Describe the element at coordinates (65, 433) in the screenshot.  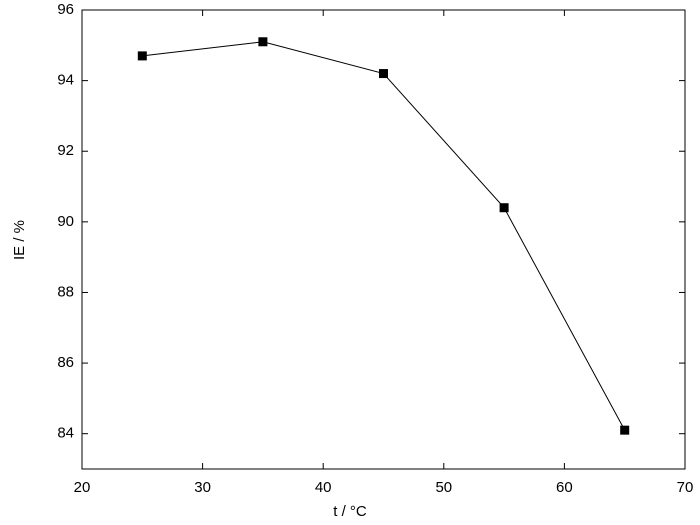
I see `y-tick-label: 84` at that location.